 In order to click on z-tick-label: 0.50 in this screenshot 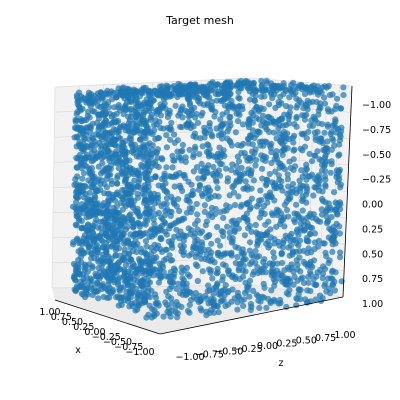, I will do `click(306, 341)`.